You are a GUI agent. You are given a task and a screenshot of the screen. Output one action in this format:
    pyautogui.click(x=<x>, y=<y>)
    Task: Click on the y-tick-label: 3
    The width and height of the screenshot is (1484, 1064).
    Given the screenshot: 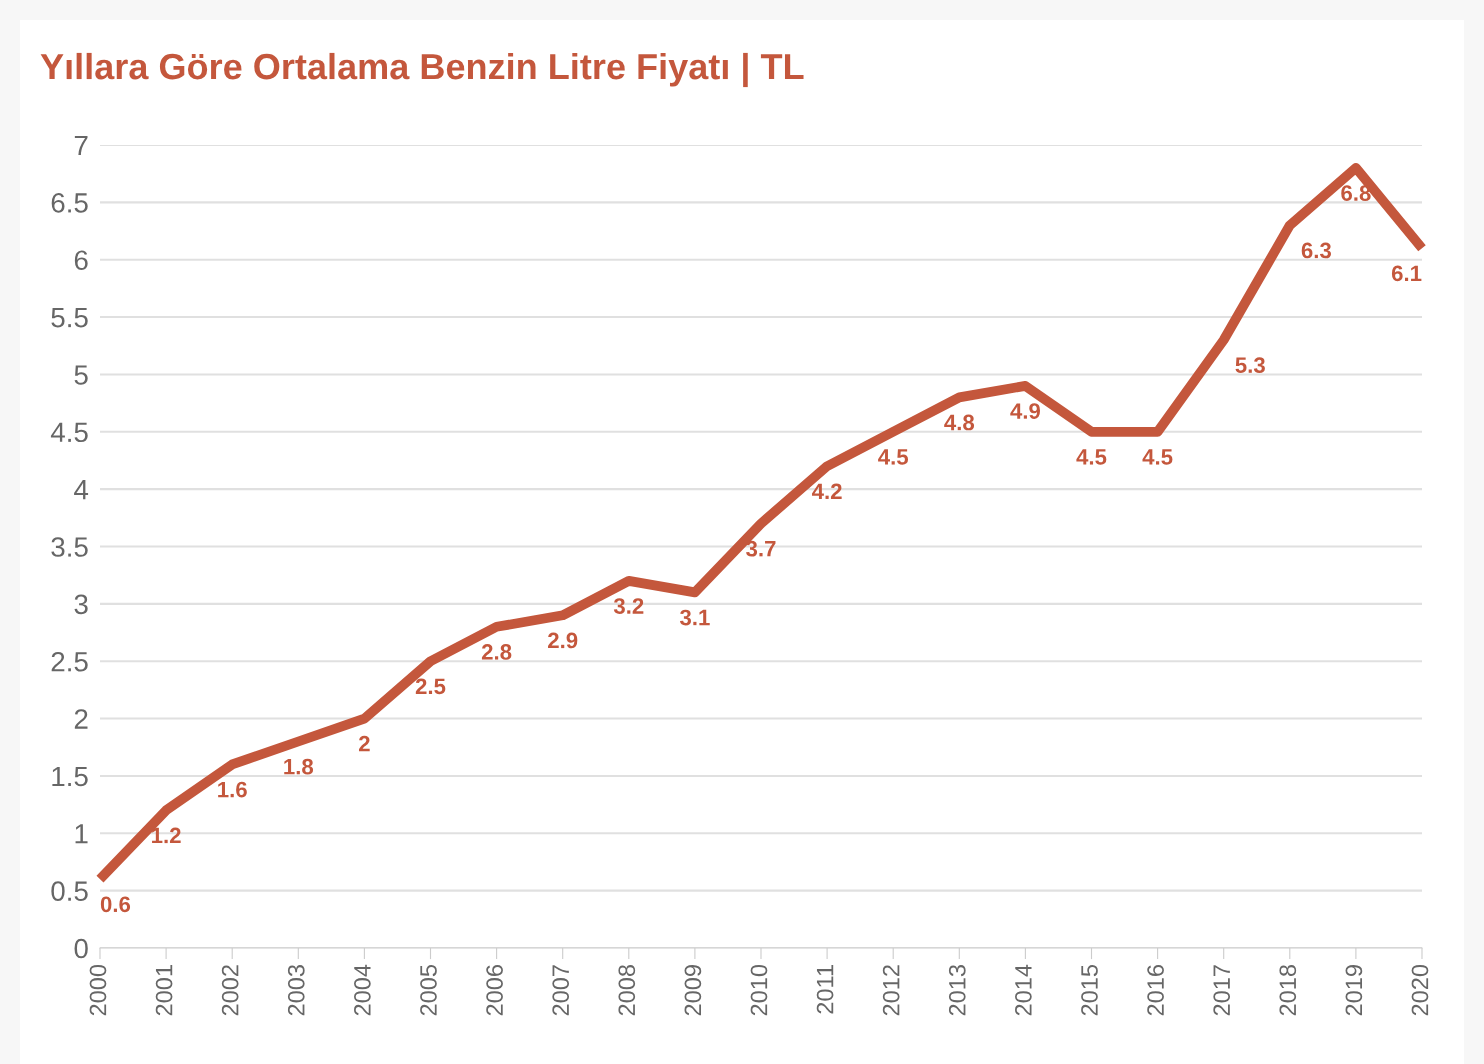 What is the action you would take?
    pyautogui.click(x=81, y=604)
    